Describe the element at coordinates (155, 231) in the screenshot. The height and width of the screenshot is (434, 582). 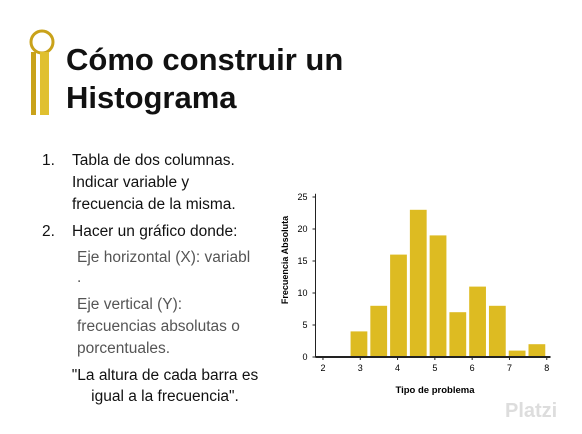
I see `list-text: Hacer un gráfico donde:` at that location.